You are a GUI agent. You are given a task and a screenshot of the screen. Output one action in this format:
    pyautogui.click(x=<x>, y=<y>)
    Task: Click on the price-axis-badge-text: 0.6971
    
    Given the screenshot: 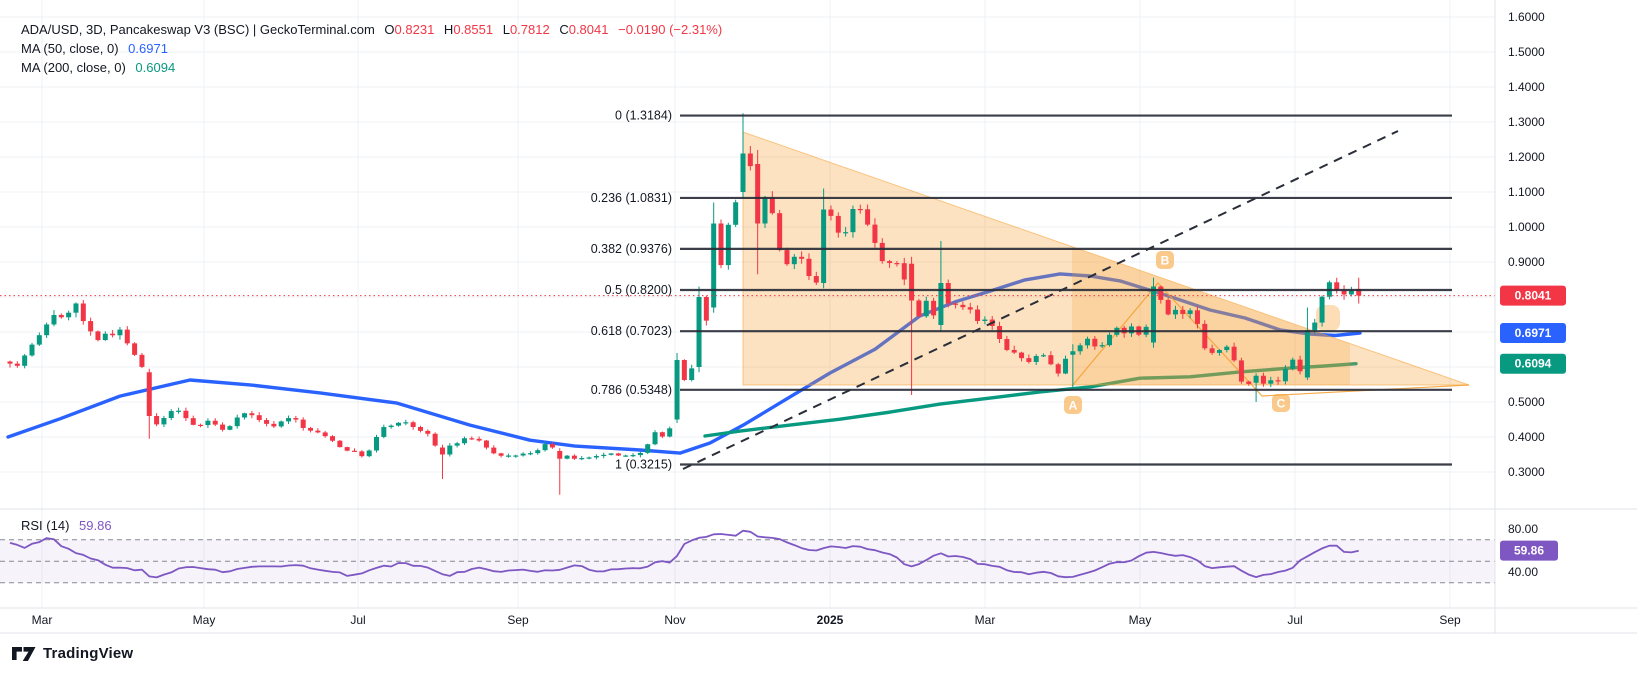 What is the action you would take?
    pyautogui.click(x=1533, y=333)
    